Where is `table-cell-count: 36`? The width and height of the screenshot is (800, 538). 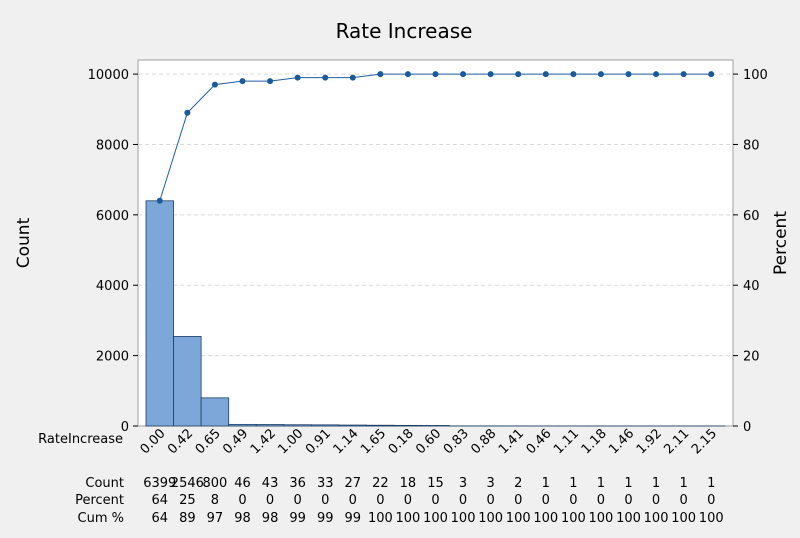 table-cell-count: 36 is located at coordinates (297, 483).